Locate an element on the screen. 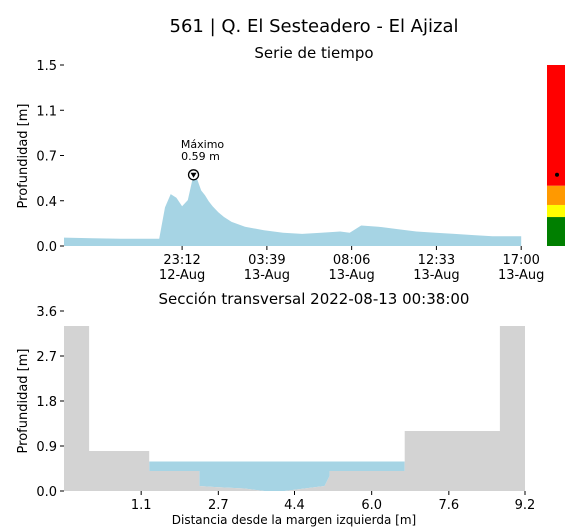  x-tick-date: 12-Aug is located at coordinates (182, 275).